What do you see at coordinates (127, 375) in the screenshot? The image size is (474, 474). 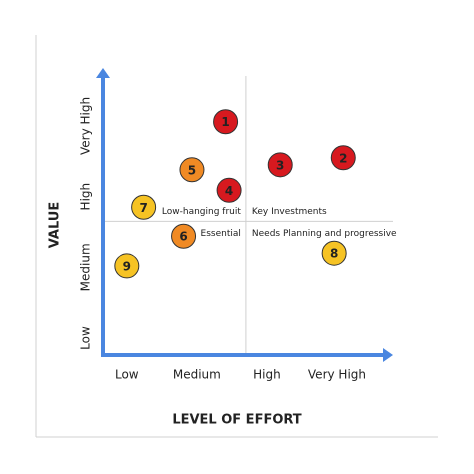 I see `x-tick-label: Low` at bounding box center [127, 375].